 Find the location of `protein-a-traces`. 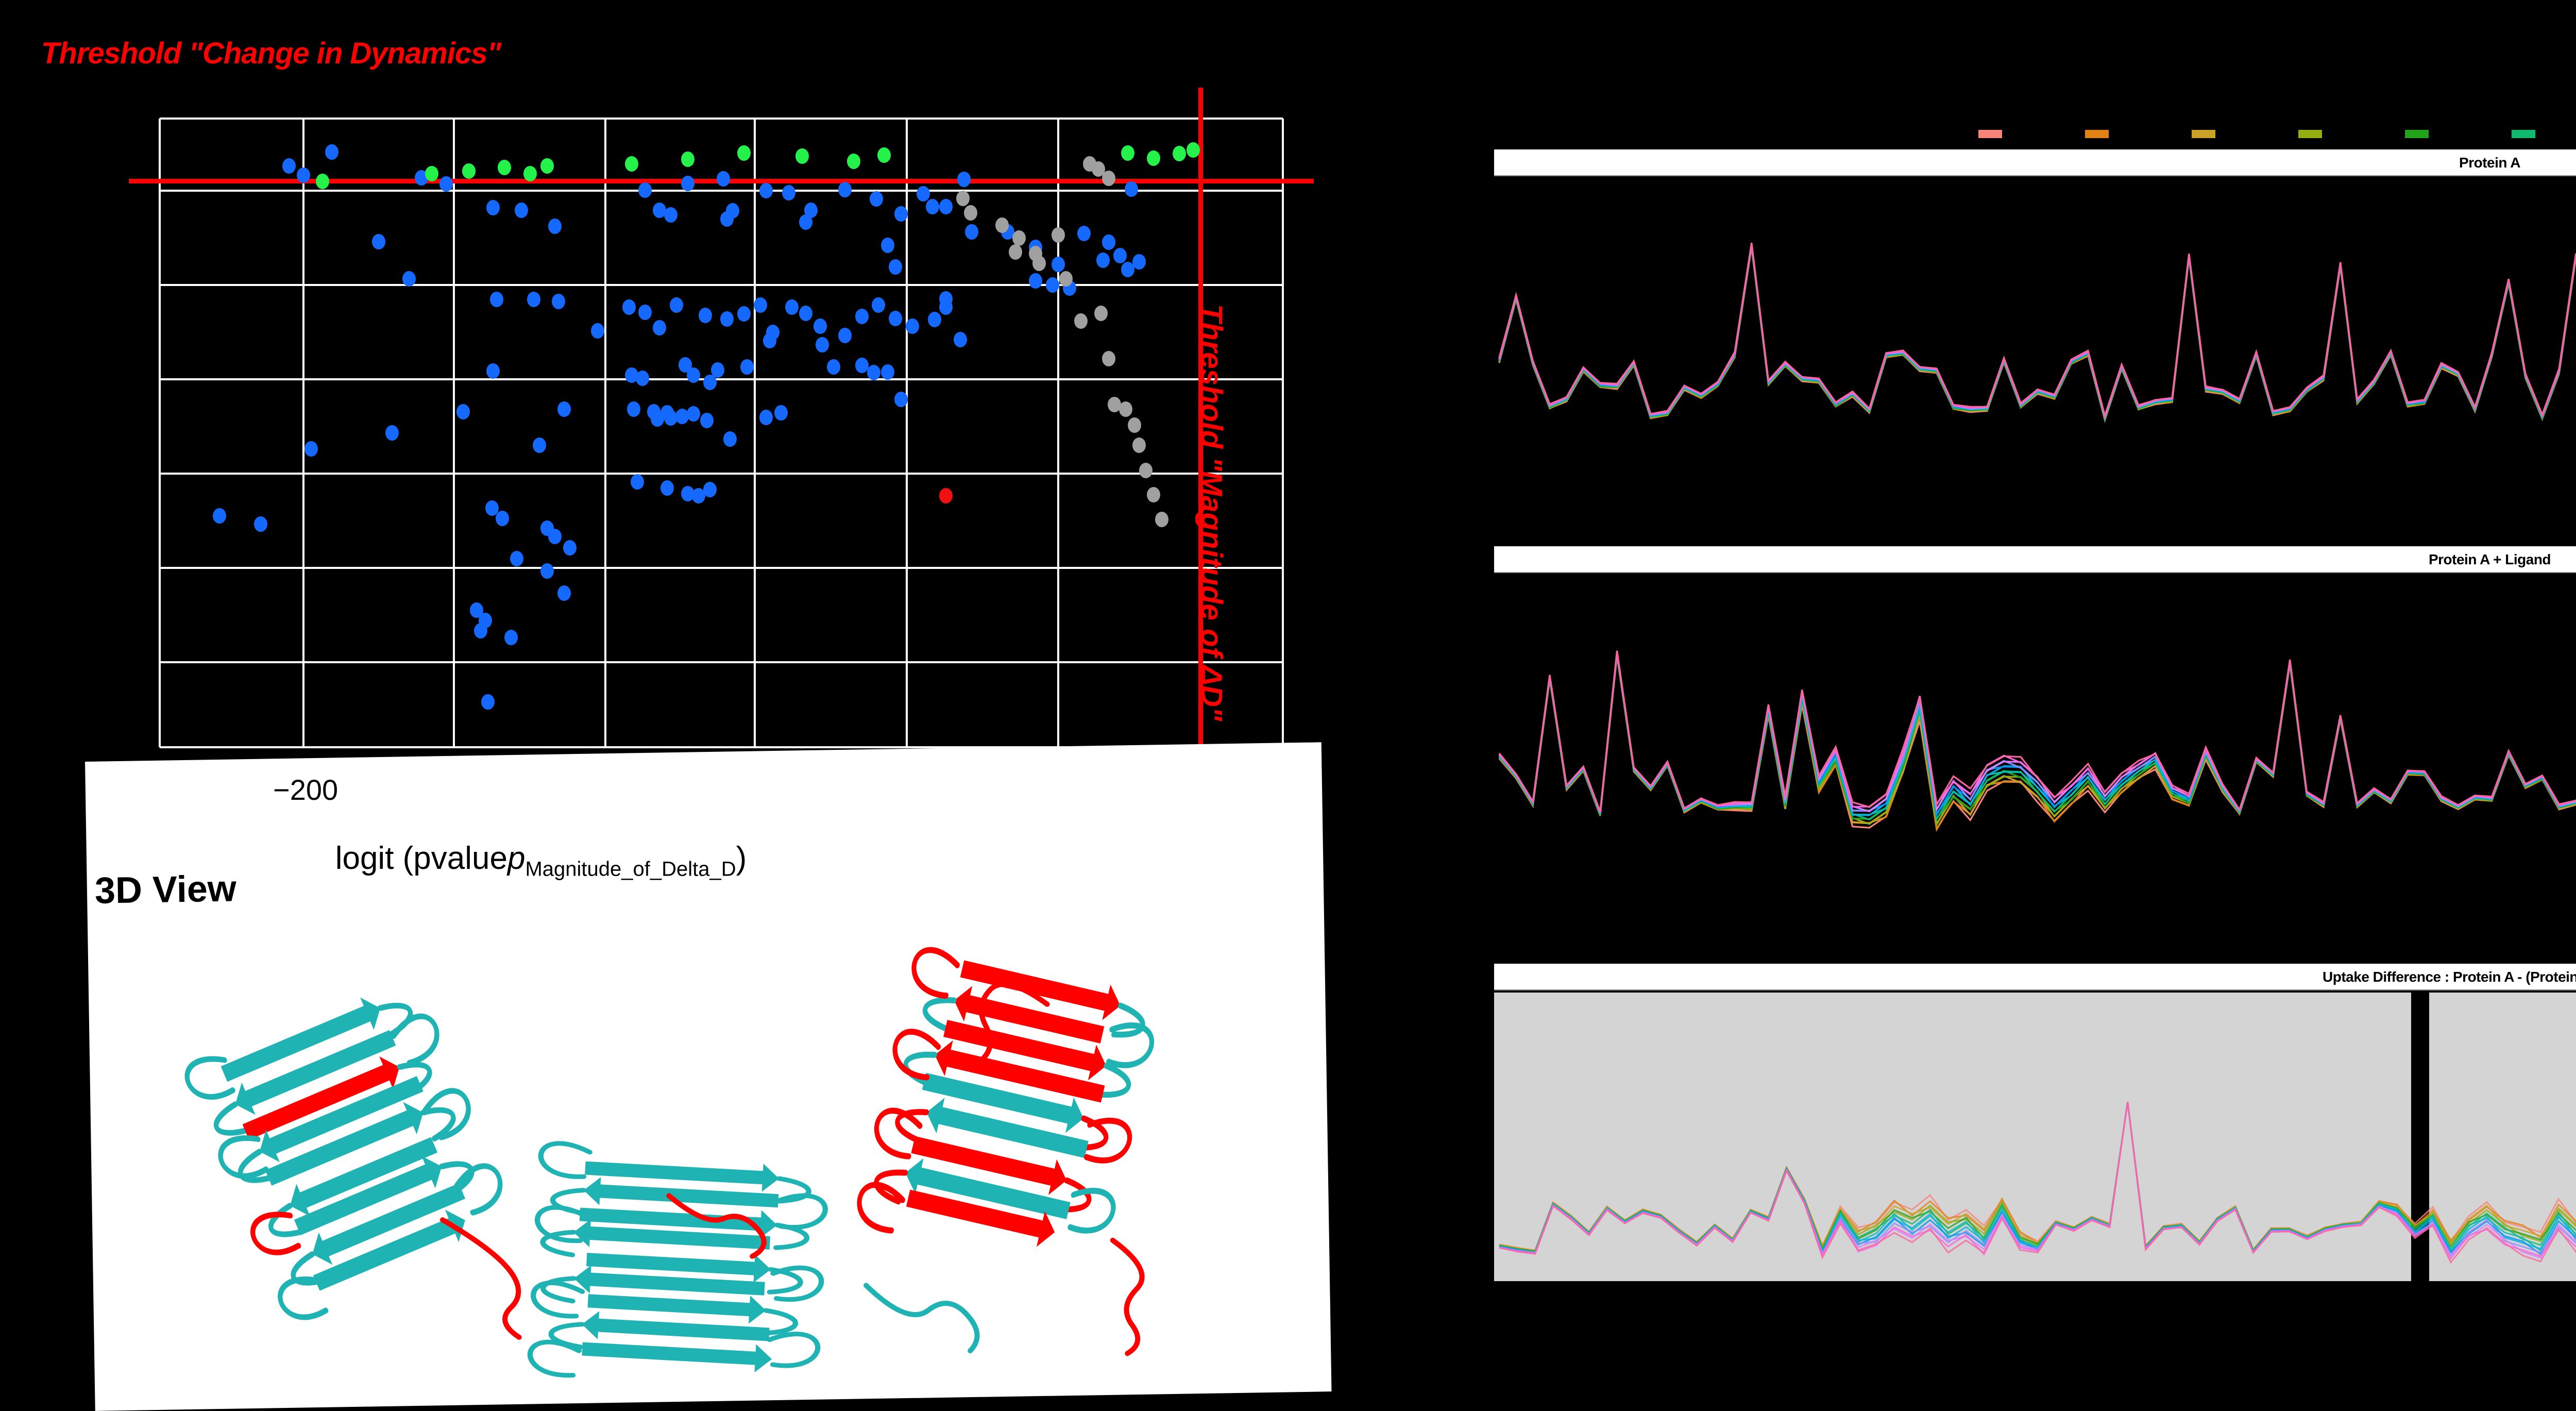

protein-a-traces is located at coordinates (2030, 315).